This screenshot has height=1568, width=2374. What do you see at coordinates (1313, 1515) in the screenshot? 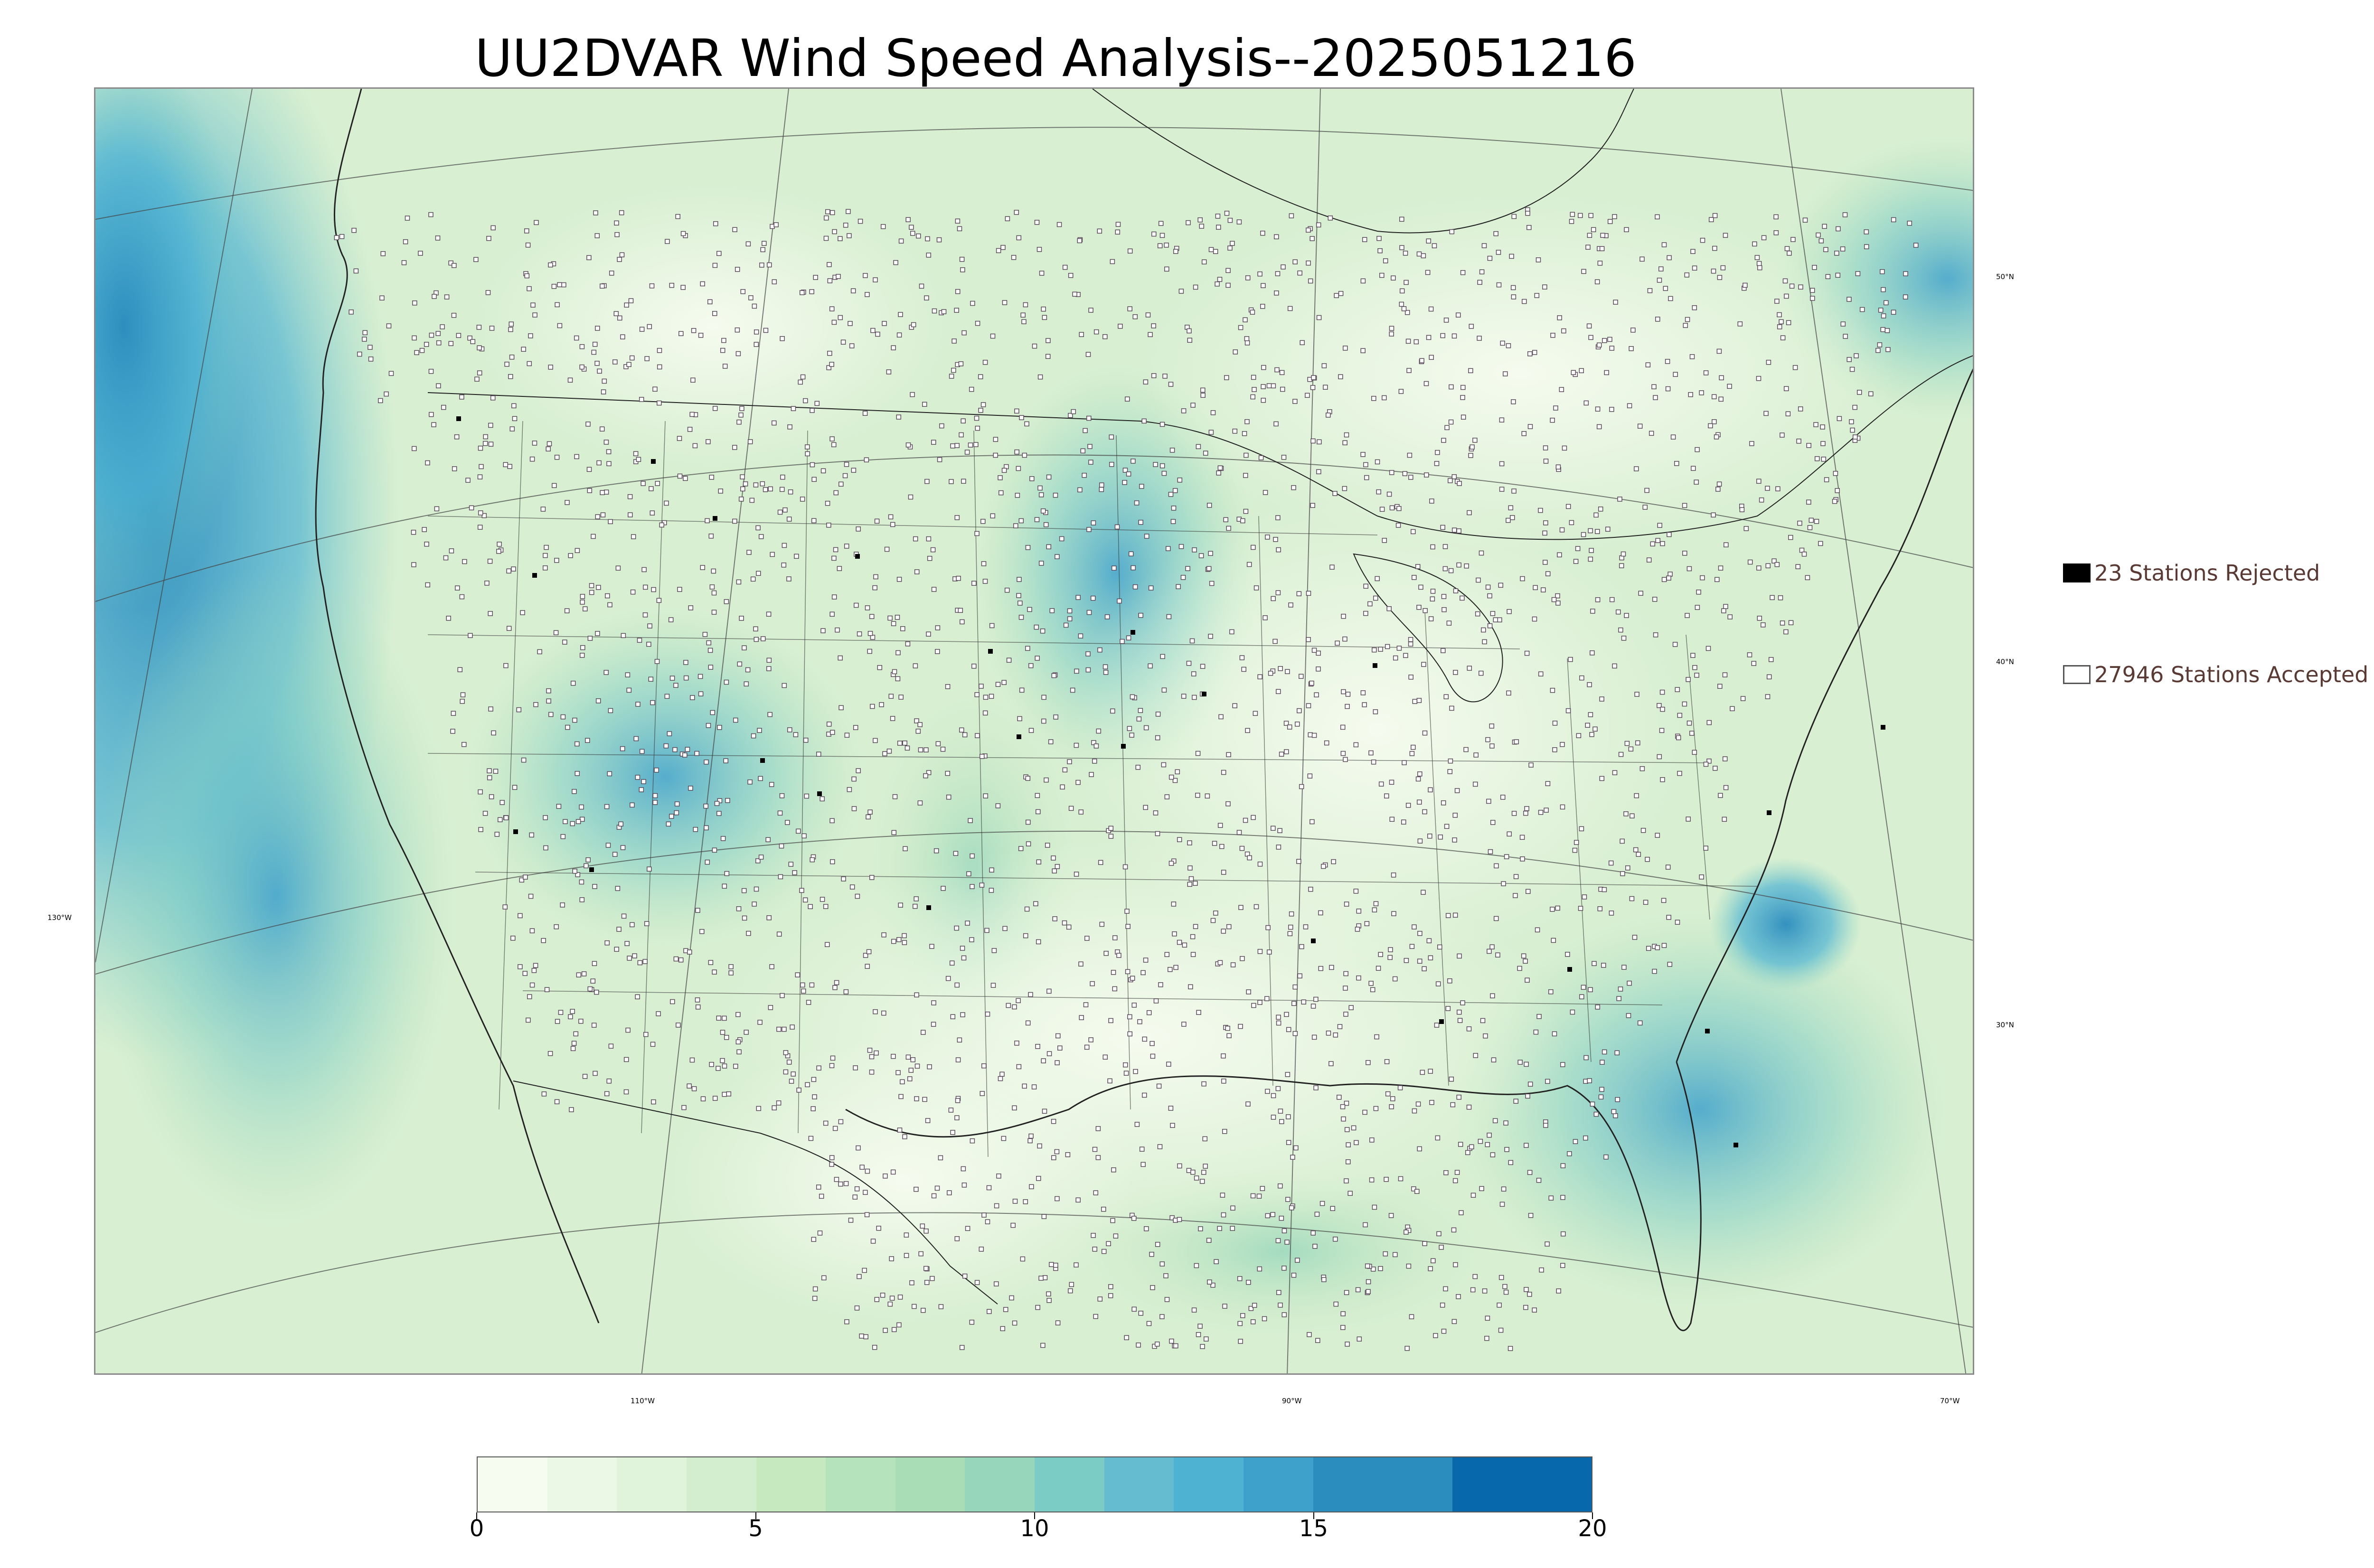
I see `colorbar-tick` at bounding box center [1313, 1515].